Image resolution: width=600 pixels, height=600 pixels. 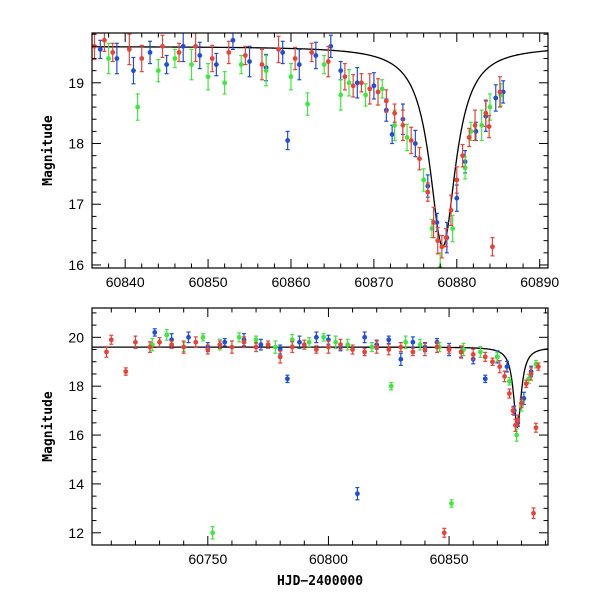 I want to click on x-tick-label: 60870, so click(x=373, y=282).